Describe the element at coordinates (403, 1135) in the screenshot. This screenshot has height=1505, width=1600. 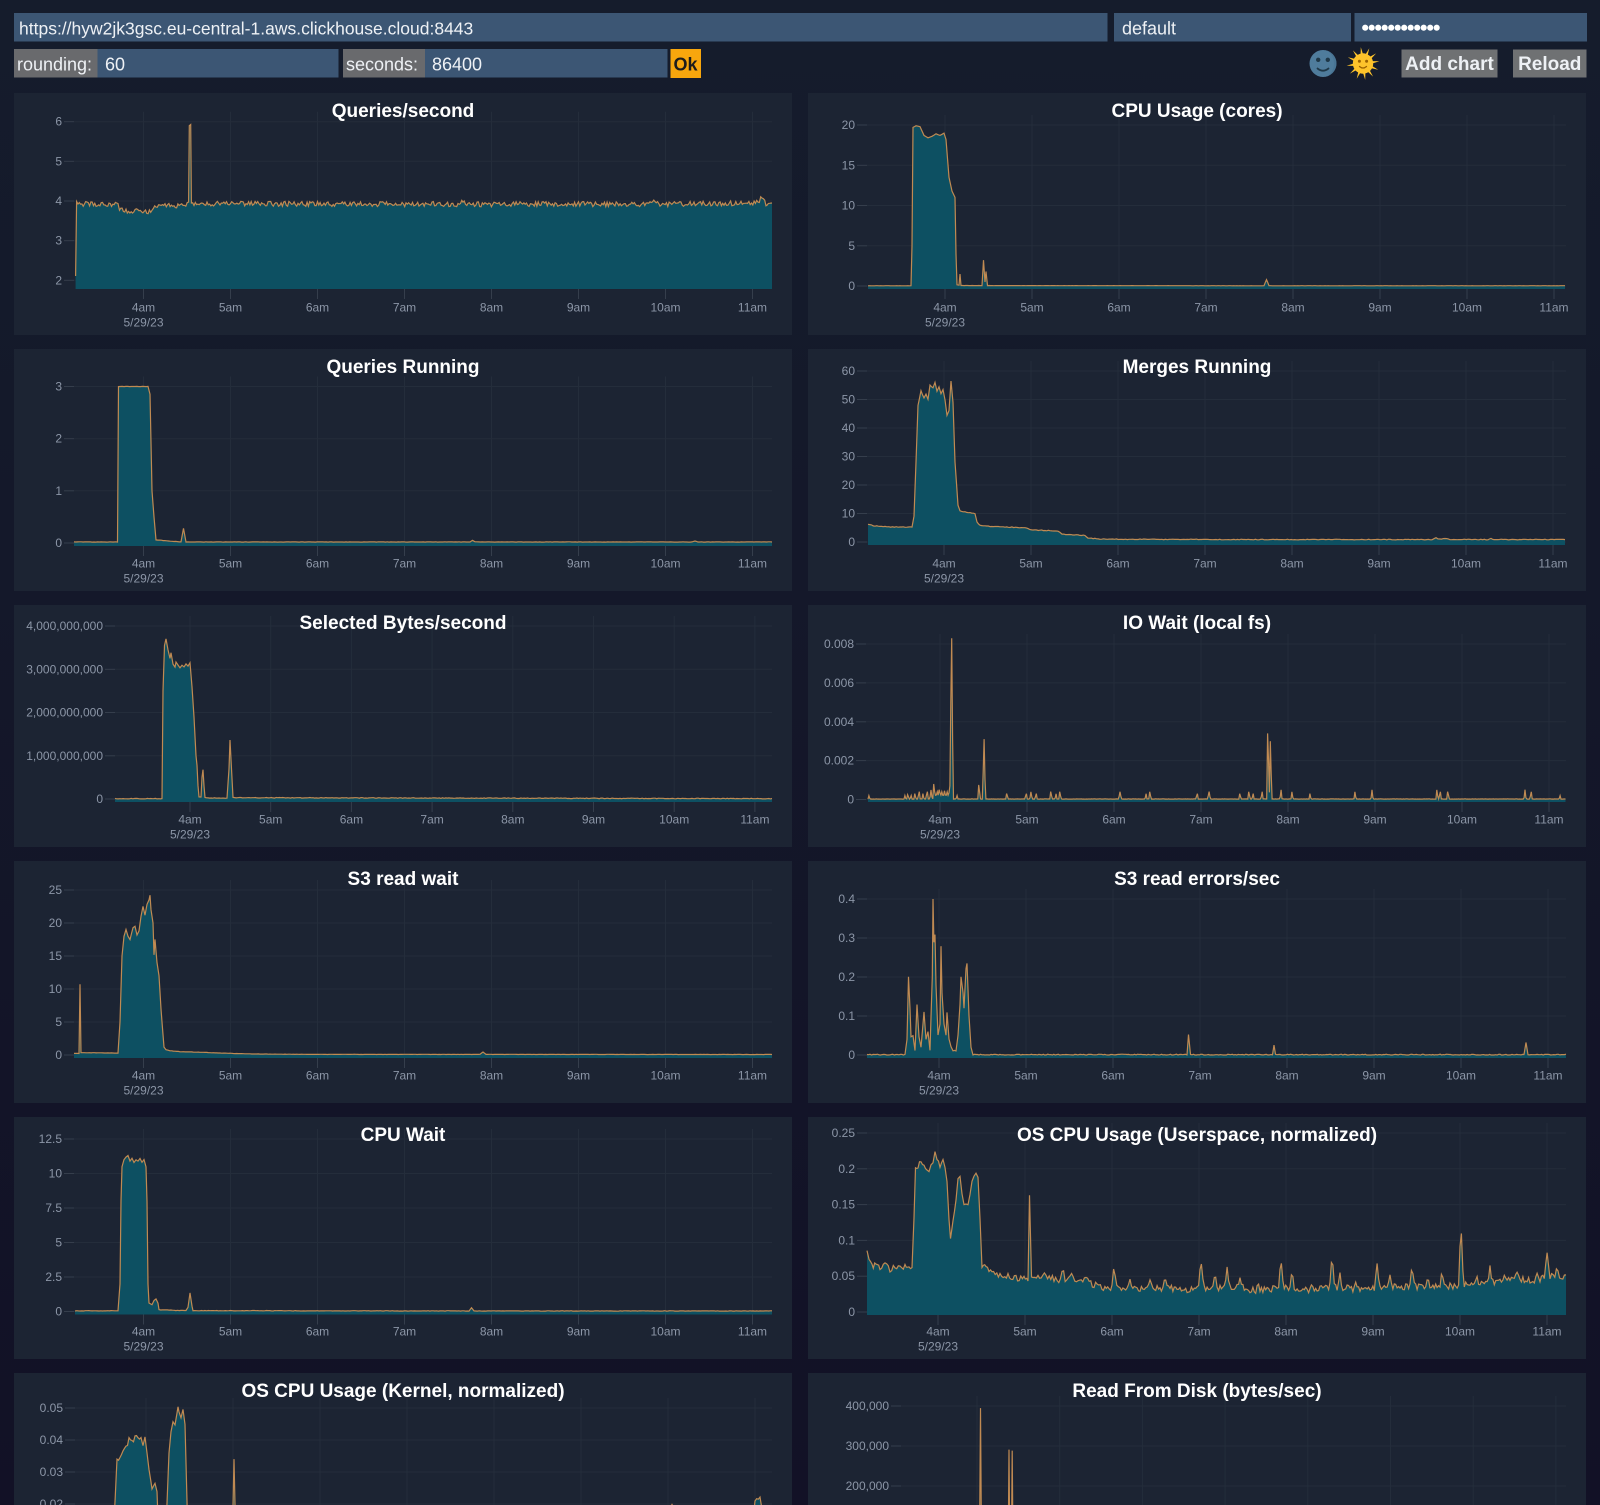
I see `svg-text: CPU Wait` at that location.